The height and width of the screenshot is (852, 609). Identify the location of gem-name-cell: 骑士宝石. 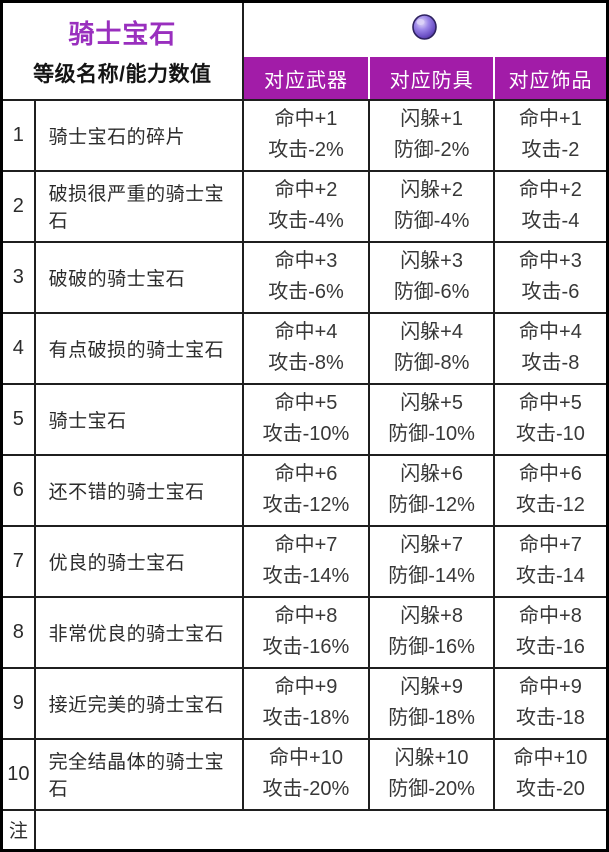
(138, 419).